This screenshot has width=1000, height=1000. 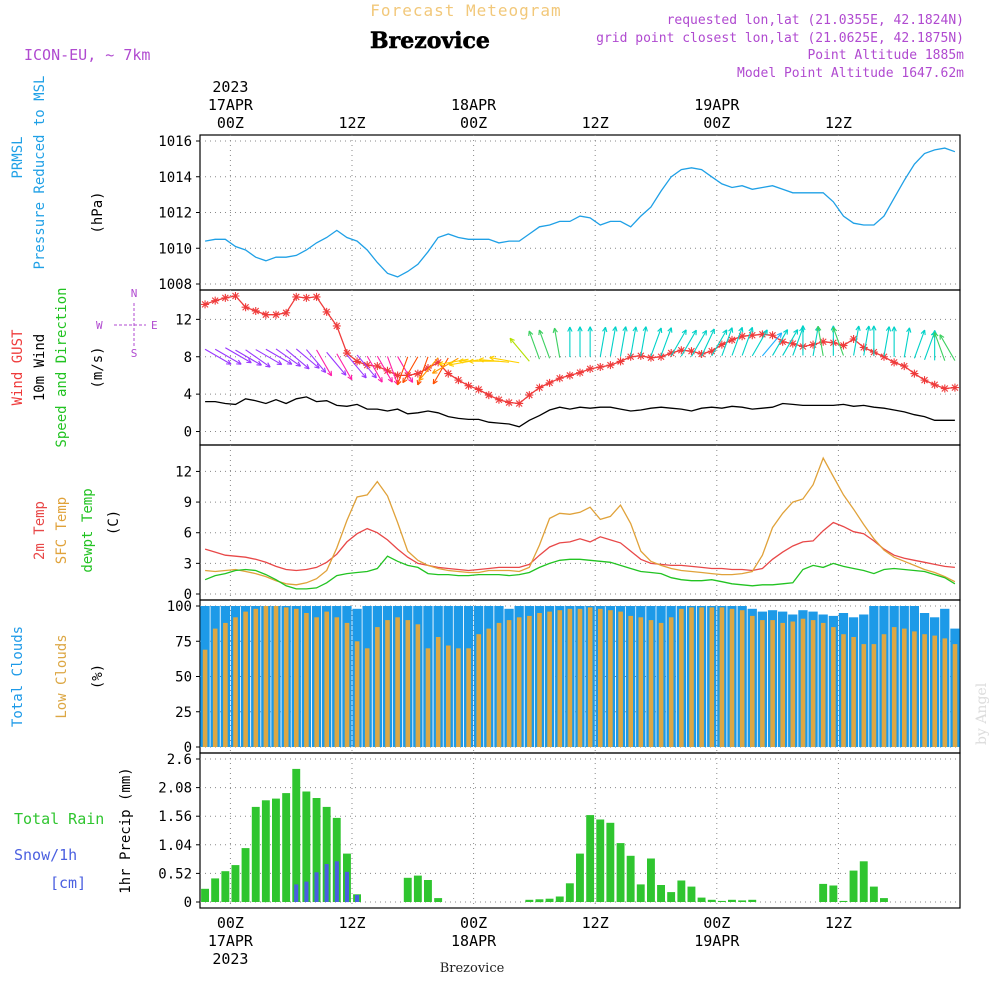 What do you see at coordinates (580, 212) in the screenshot?
I see `pressure-line-prmsl` at bounding box center [580, 212].